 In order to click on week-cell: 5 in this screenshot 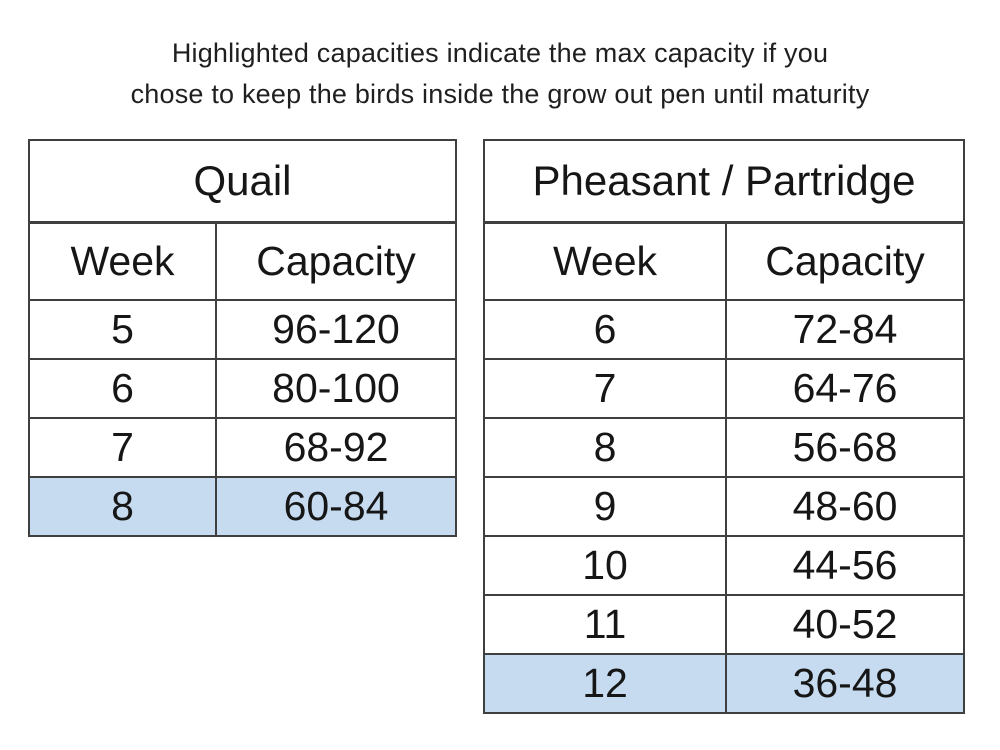, I will do `click(122, 329)`.